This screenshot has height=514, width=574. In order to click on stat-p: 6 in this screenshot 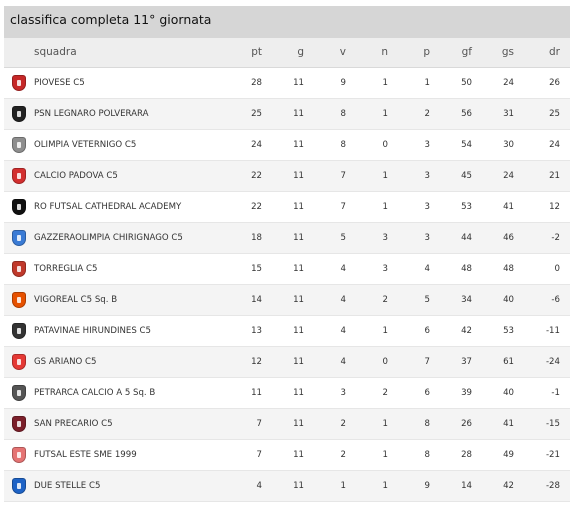, I will do `click(419, 393)`.